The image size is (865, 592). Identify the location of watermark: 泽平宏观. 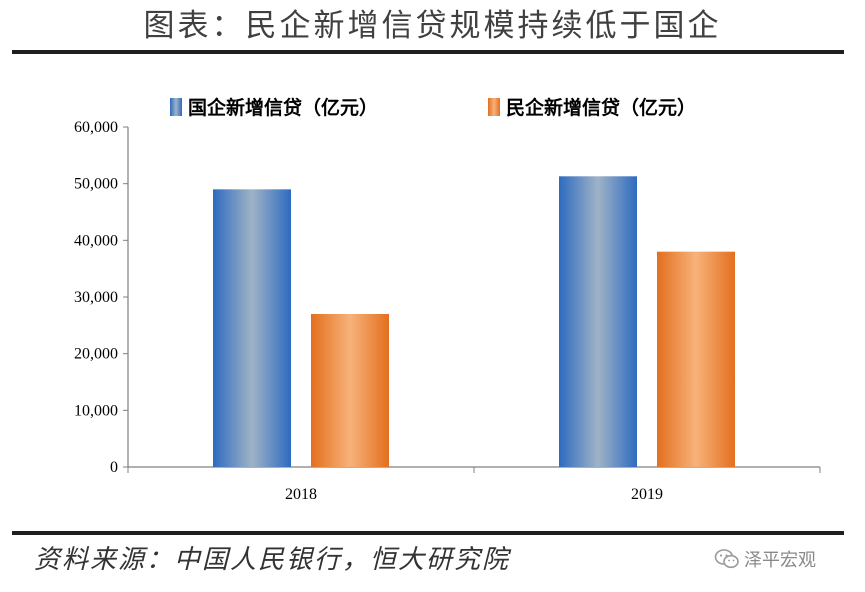
(765, 559).